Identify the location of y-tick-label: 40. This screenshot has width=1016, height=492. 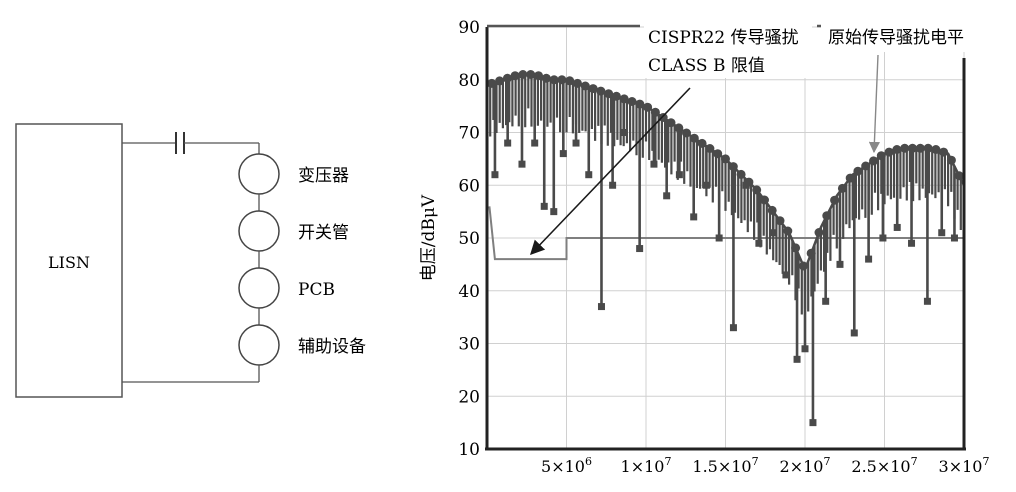
(469, 292).